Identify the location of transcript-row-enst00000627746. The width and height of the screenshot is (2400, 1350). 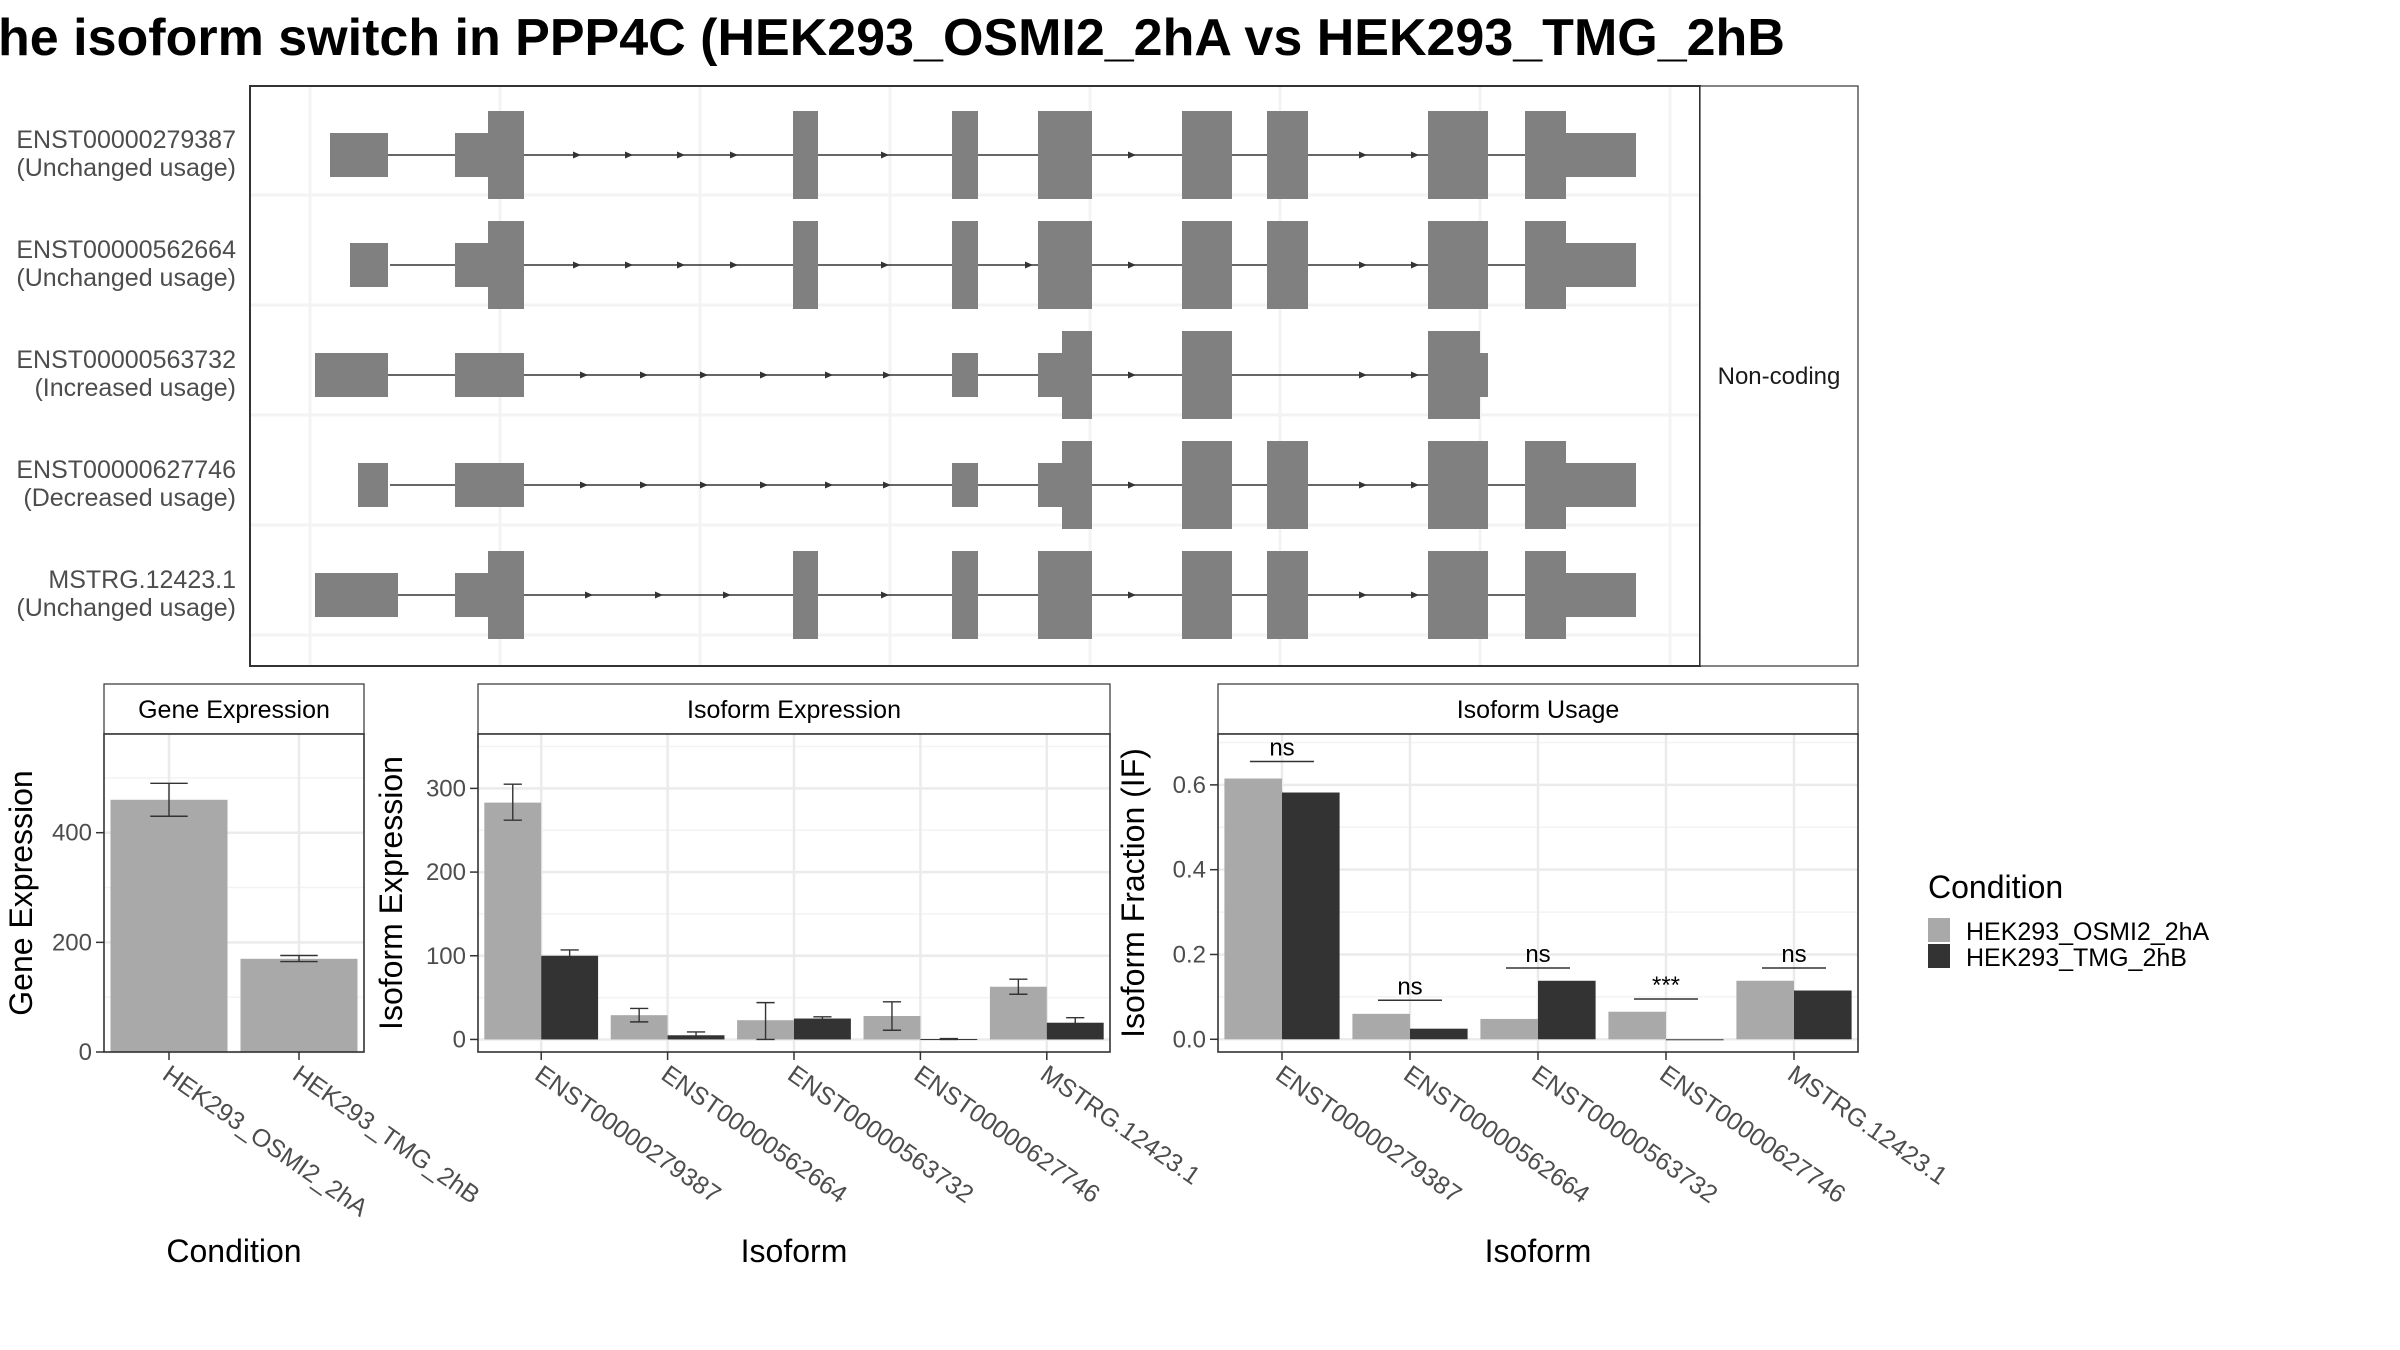
(997, 485).